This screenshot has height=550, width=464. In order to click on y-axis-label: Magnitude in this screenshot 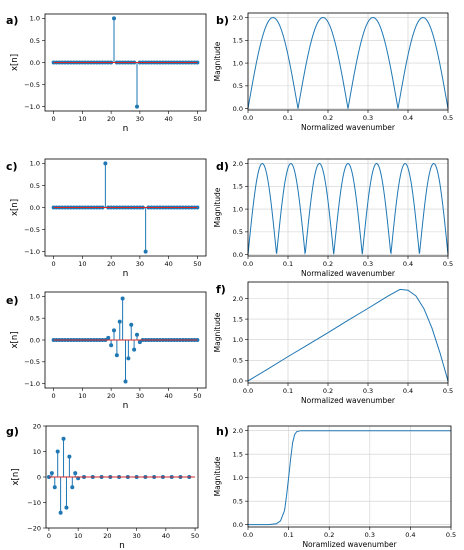, I will do `click(217, 332)`.